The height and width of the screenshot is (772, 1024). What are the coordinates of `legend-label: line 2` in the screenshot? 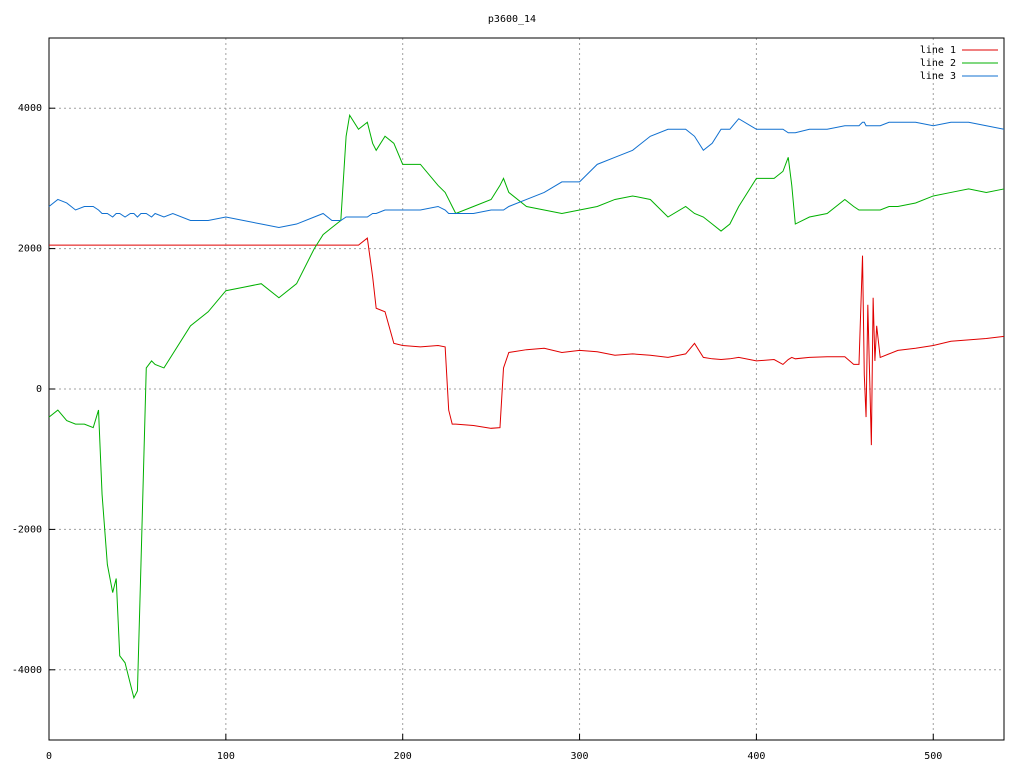 It's located at (938, 63).